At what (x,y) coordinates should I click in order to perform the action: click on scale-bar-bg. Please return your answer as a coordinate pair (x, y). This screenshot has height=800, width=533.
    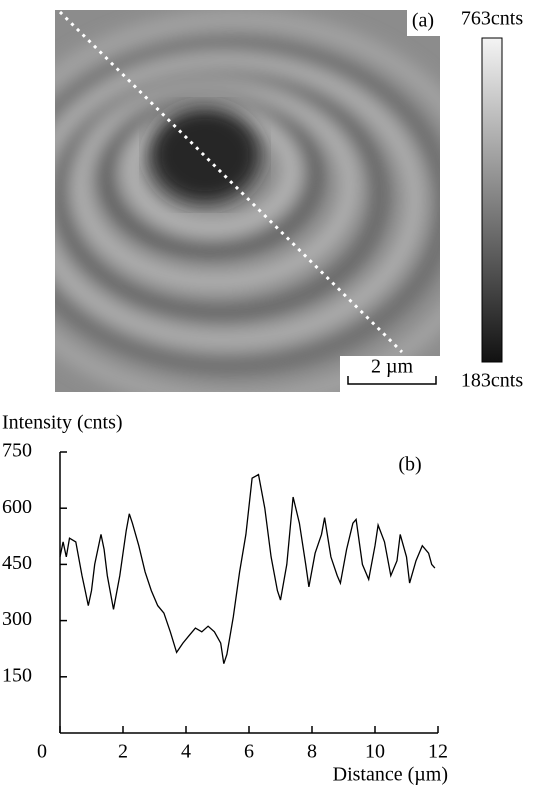
    Looking at the image, I should click on (390, 374).